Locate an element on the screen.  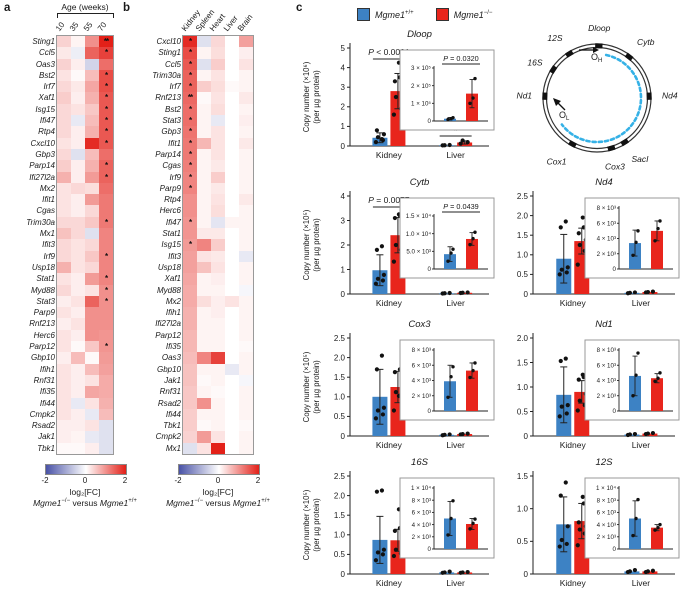
heatmap-column-label: 55 is located at coordinates (88, 26).